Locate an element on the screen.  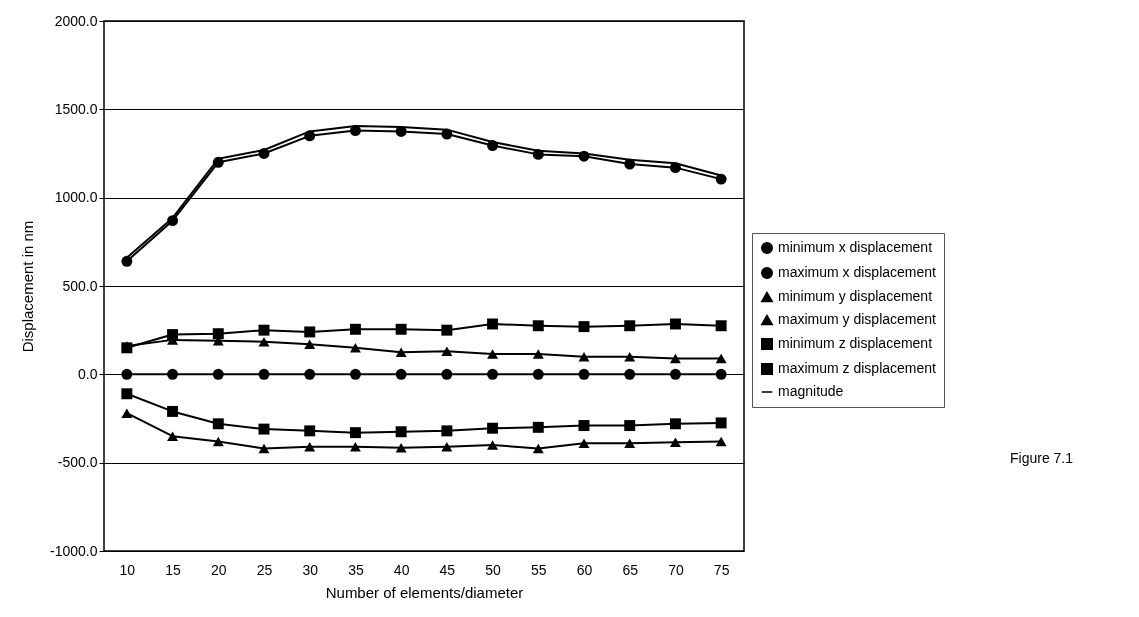
x-tick-label: 45 is located at coordinates (447, 569).